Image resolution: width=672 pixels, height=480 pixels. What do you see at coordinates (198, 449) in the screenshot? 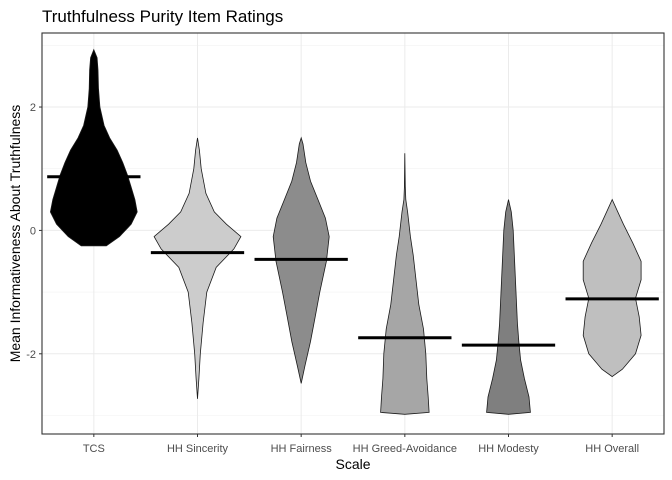
I see `x-tick-label: HH Sincerity` at bounding box center [198, 449].